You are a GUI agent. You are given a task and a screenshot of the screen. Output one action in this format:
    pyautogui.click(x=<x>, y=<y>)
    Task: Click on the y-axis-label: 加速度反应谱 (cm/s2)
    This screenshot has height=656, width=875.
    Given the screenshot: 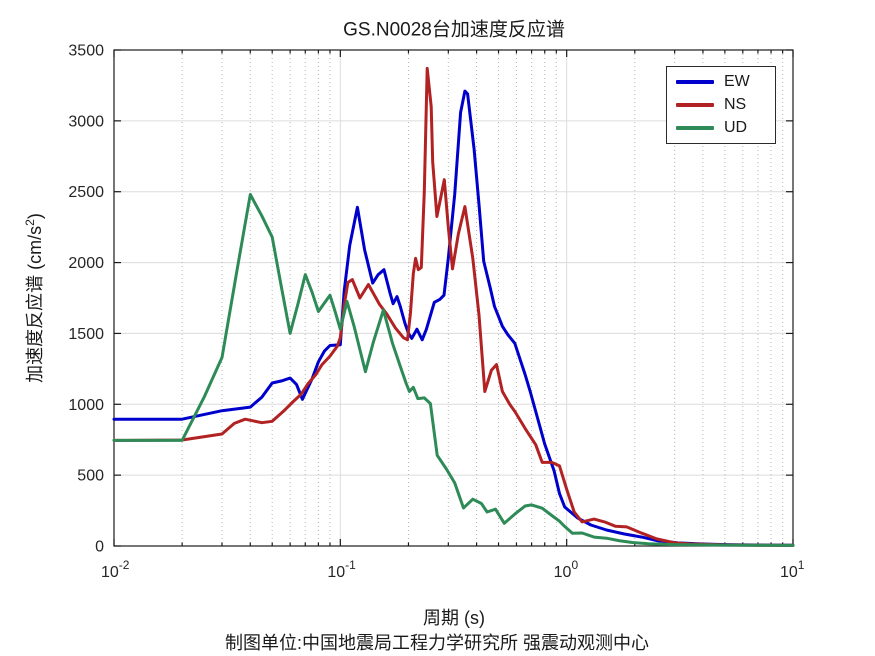 What is the action you would take?
    pyautogui.click(x=34, y=298)
    